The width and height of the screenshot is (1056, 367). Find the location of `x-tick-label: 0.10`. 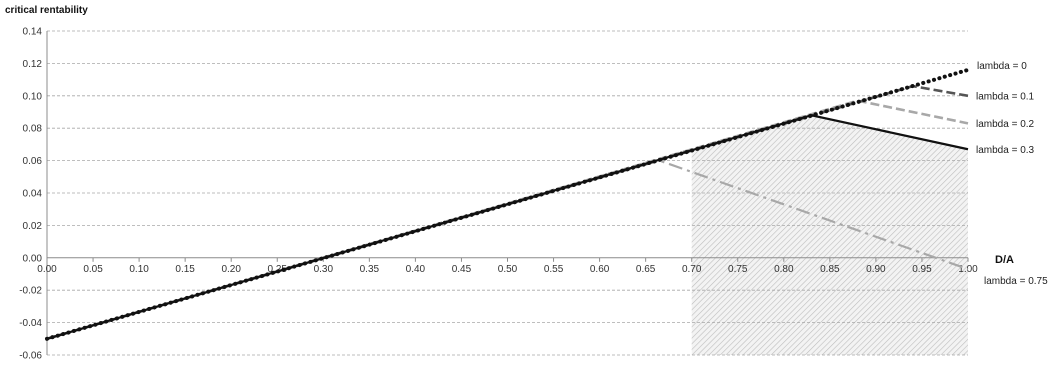

x-tick-label: 0.10 is located at coordinates (139, 269).